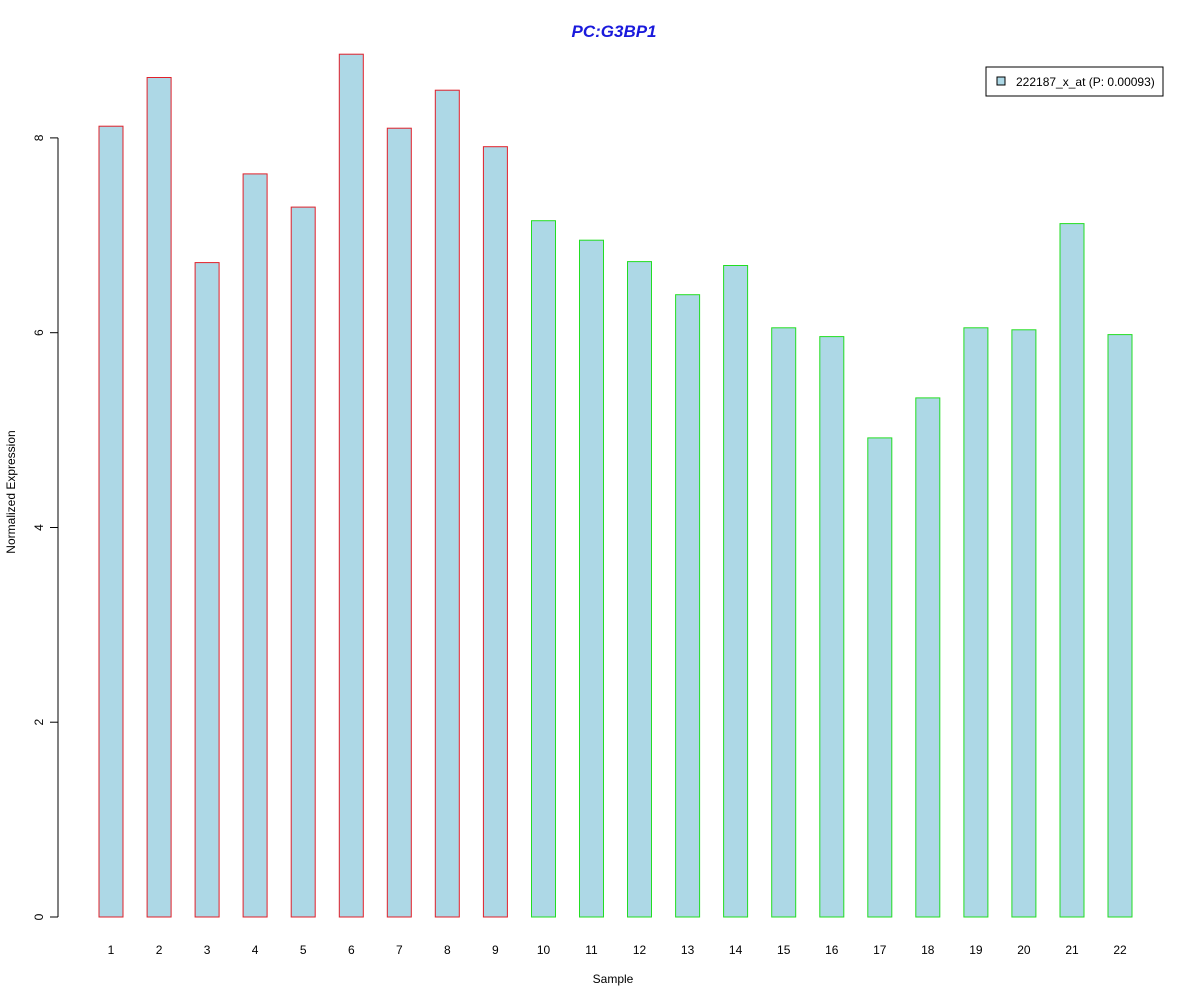 This screenshot has height=1000, width=1200. I want to click on x-tick-label: 4, so click(255, 950).